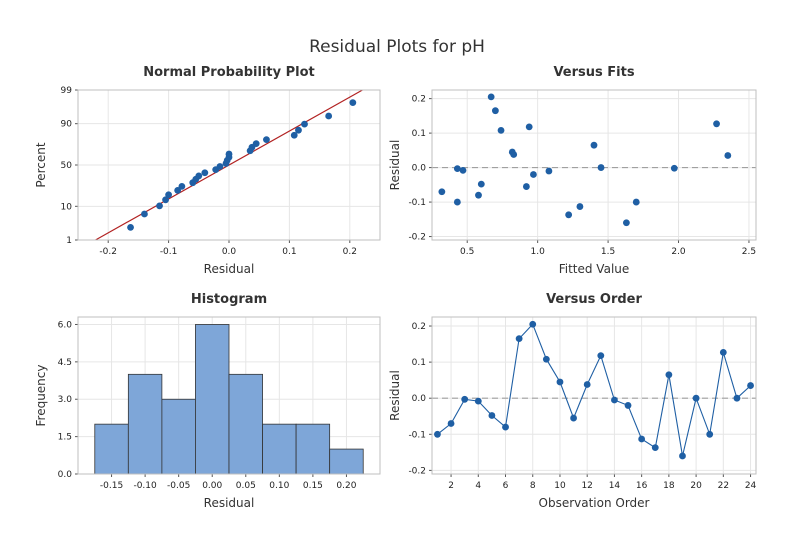  I want to click on x-tick-label-2: 2.0, so click(678, 252).